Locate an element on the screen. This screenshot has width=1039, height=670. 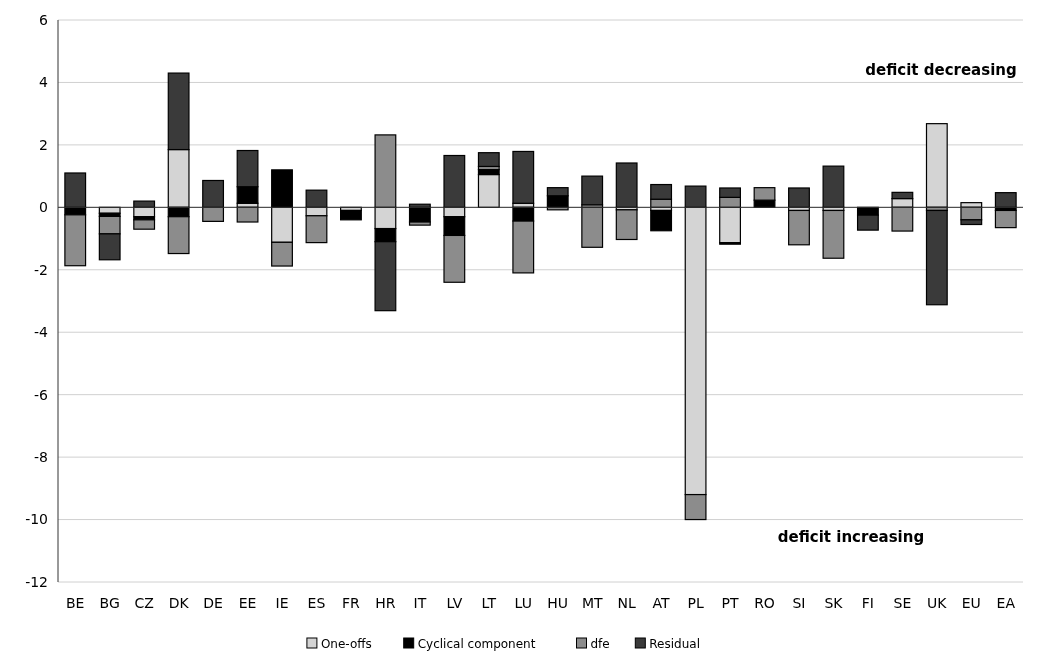
x-tick-label: SK is located at coordinates (834, 603).